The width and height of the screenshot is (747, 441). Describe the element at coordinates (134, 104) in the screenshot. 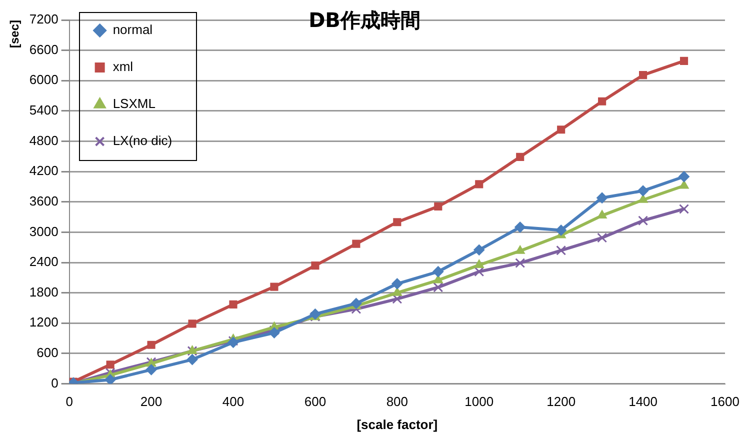

I see `legend-label: LSXML` at that location.